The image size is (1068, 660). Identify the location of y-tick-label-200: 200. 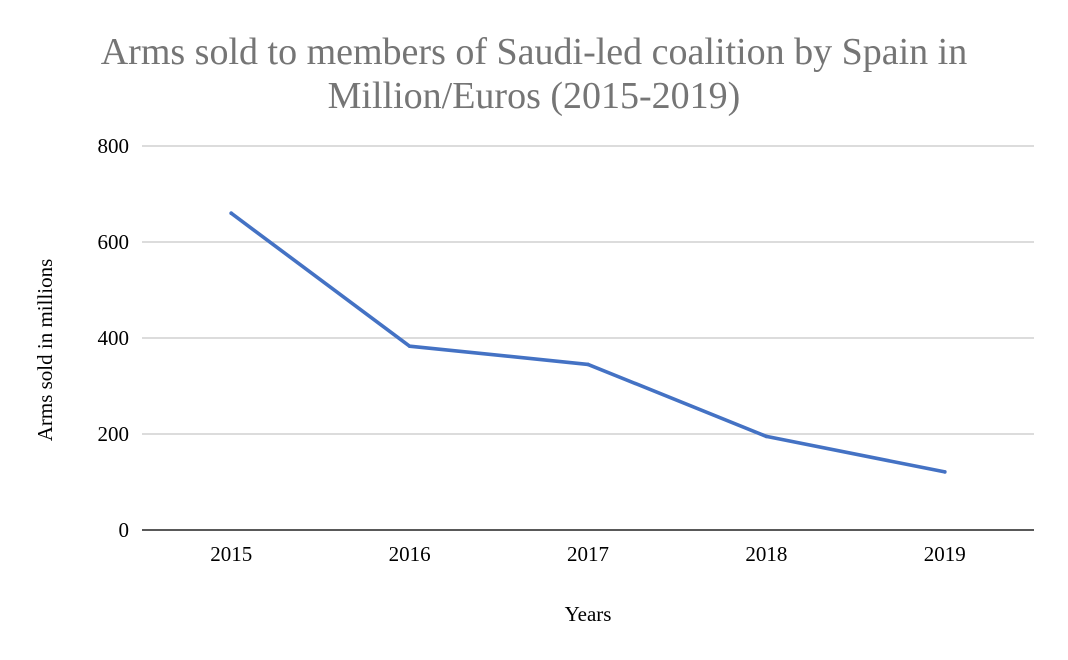
(114, 434).